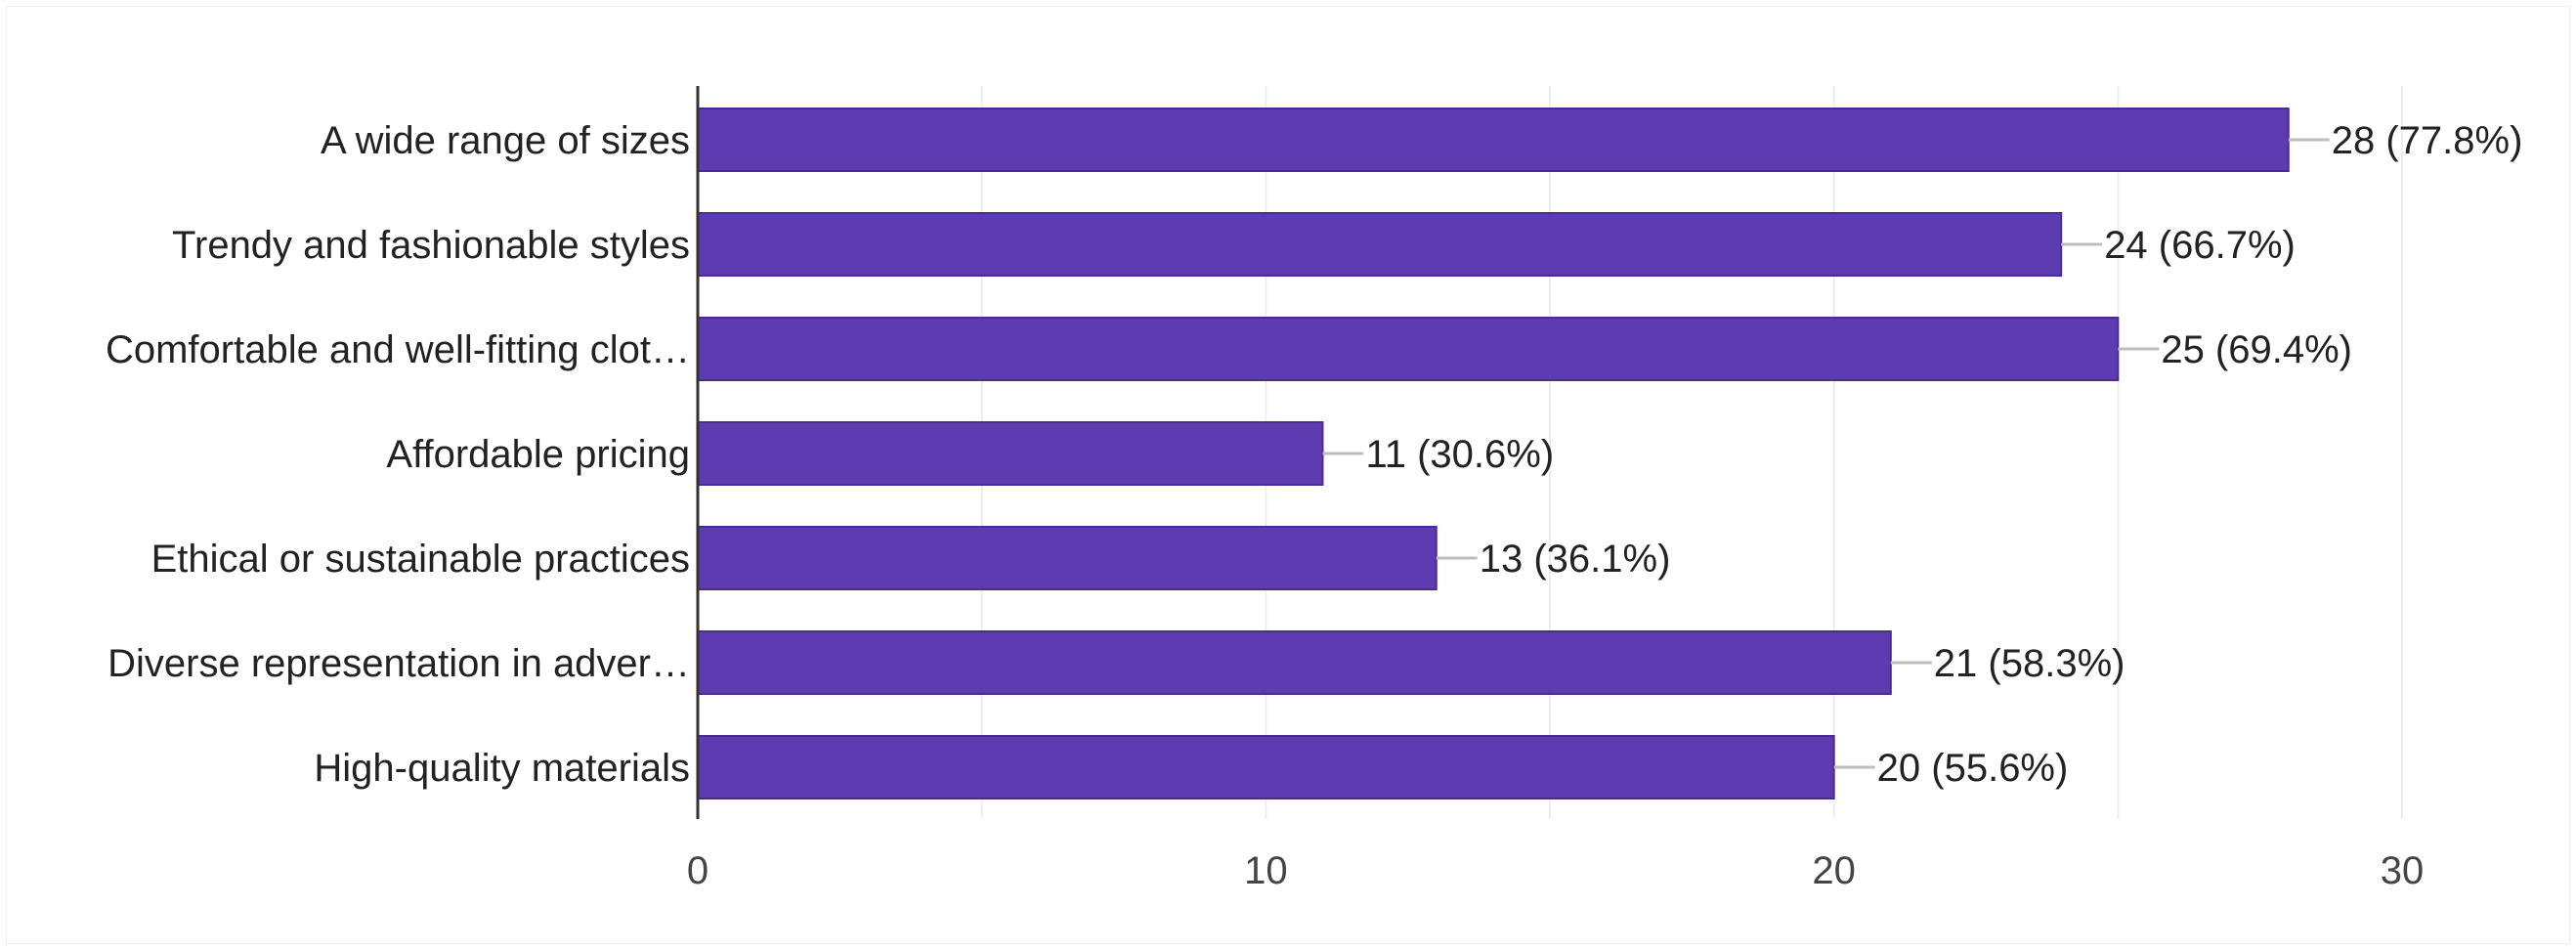  Describe the element at coordinates (2200, 245) in the screenshot. I see `data-label: 24 (66.7%)` at that location.